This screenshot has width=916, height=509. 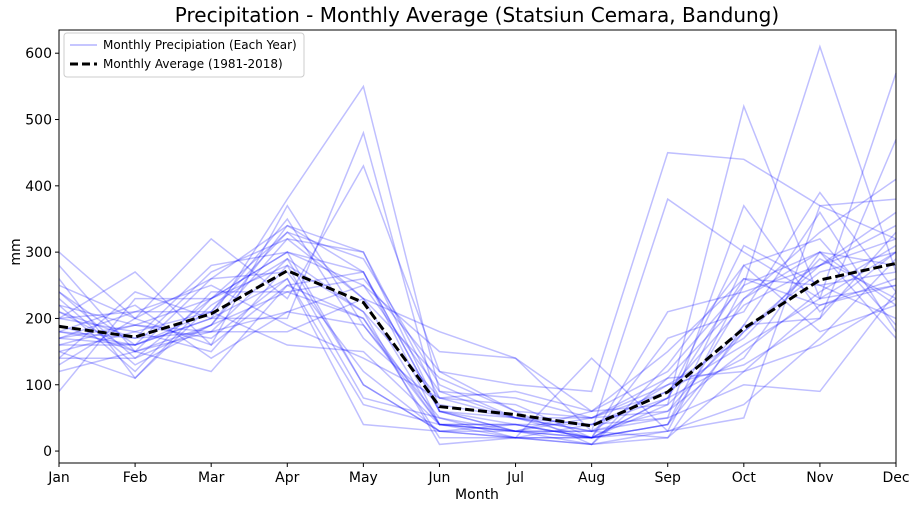 What do you see at coordinates (193, 64) in the screenshot?
I see `legend-label-average: Monthly Average (1981-2018)` at bounding box center [193, 64].